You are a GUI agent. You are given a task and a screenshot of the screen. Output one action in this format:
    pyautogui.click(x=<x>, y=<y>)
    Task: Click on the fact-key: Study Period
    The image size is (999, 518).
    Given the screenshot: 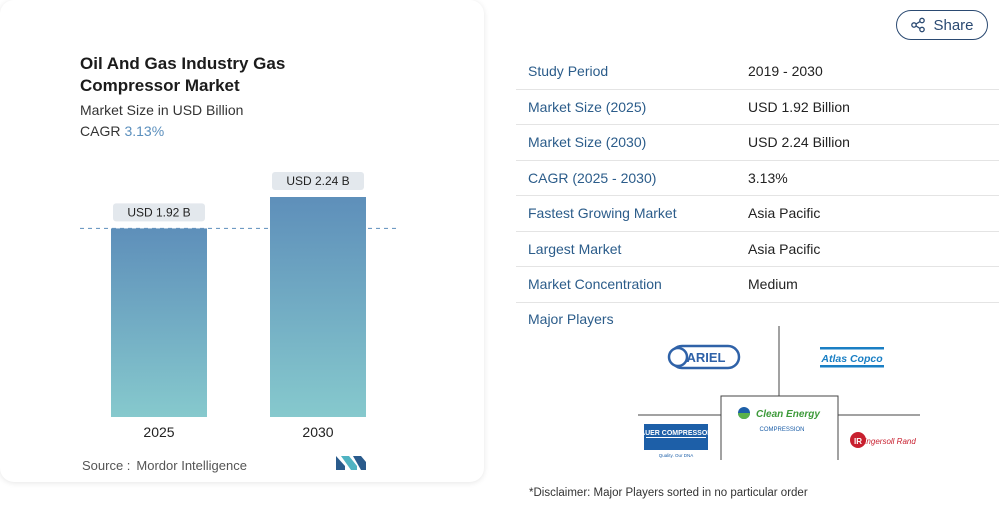 What is the action you would take?
    pyautogui.click(x=568, y=71)
    